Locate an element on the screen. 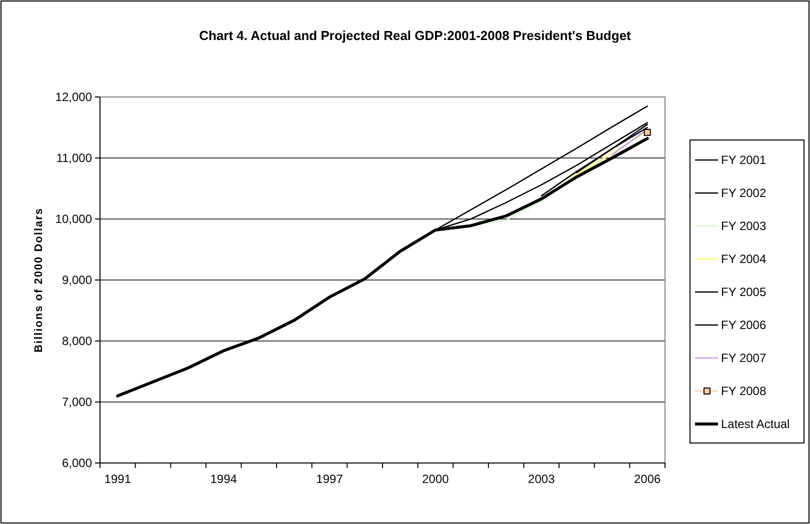 The height and width of the screenshot is (524, 810). x-tick-label: 2006 is located at coordinates (648, 479).